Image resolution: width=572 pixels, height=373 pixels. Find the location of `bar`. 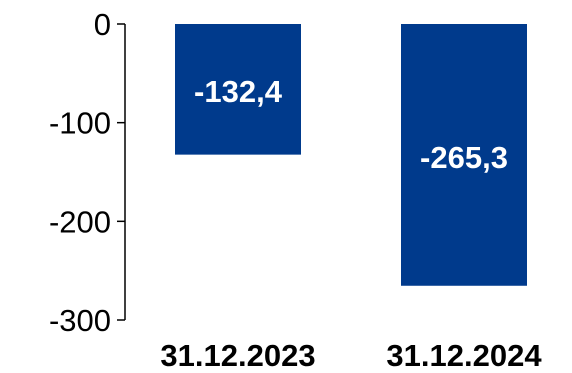

bar is located at coordinates (238, 89).